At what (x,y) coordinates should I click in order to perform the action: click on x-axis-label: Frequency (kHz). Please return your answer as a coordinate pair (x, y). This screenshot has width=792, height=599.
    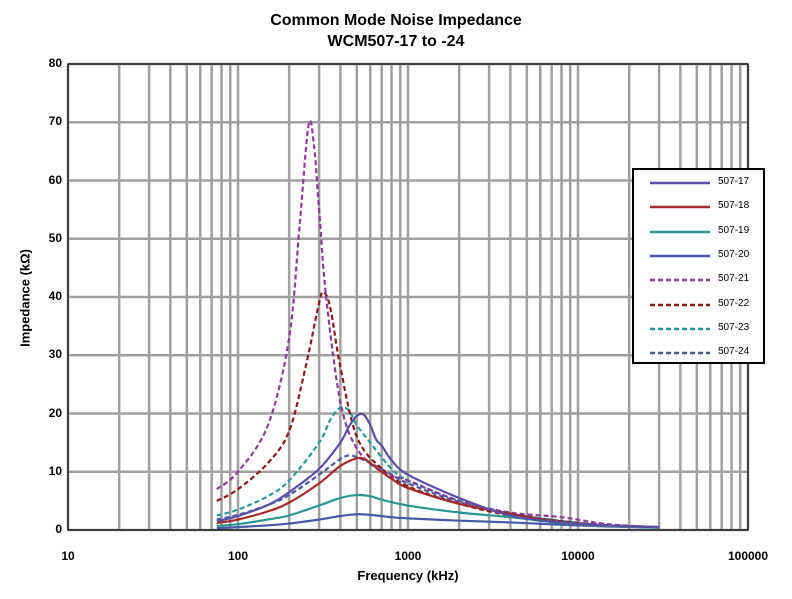
    Looking at the image, I should click on (408, 575).